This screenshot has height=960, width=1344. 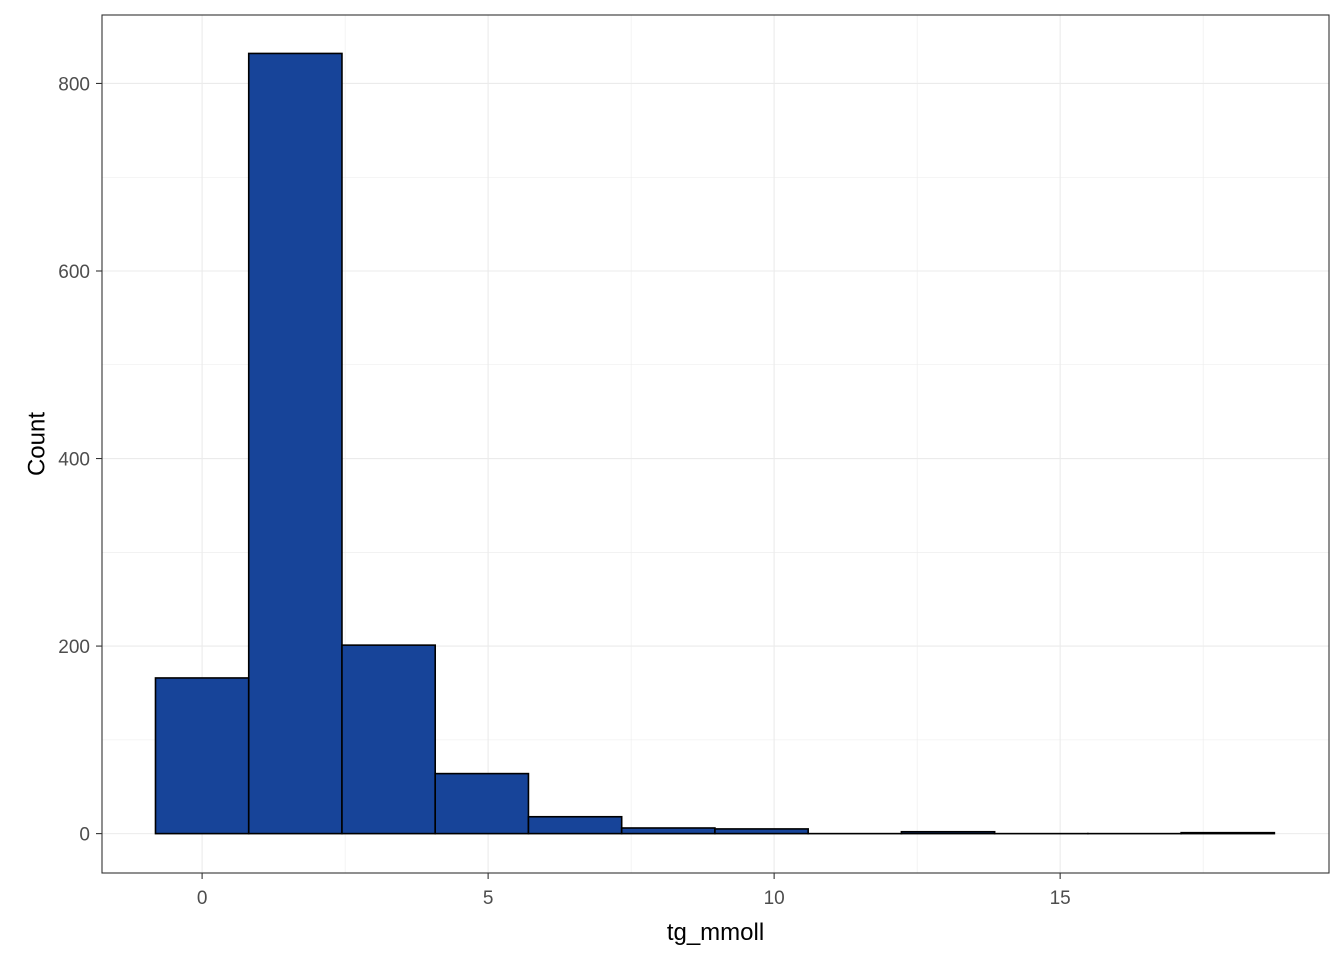 What do you see at coordinates (634, 891) in the screenshot?
I see `x-axis-ticks: 0 5 10 15` at bounding box center [634, 891].